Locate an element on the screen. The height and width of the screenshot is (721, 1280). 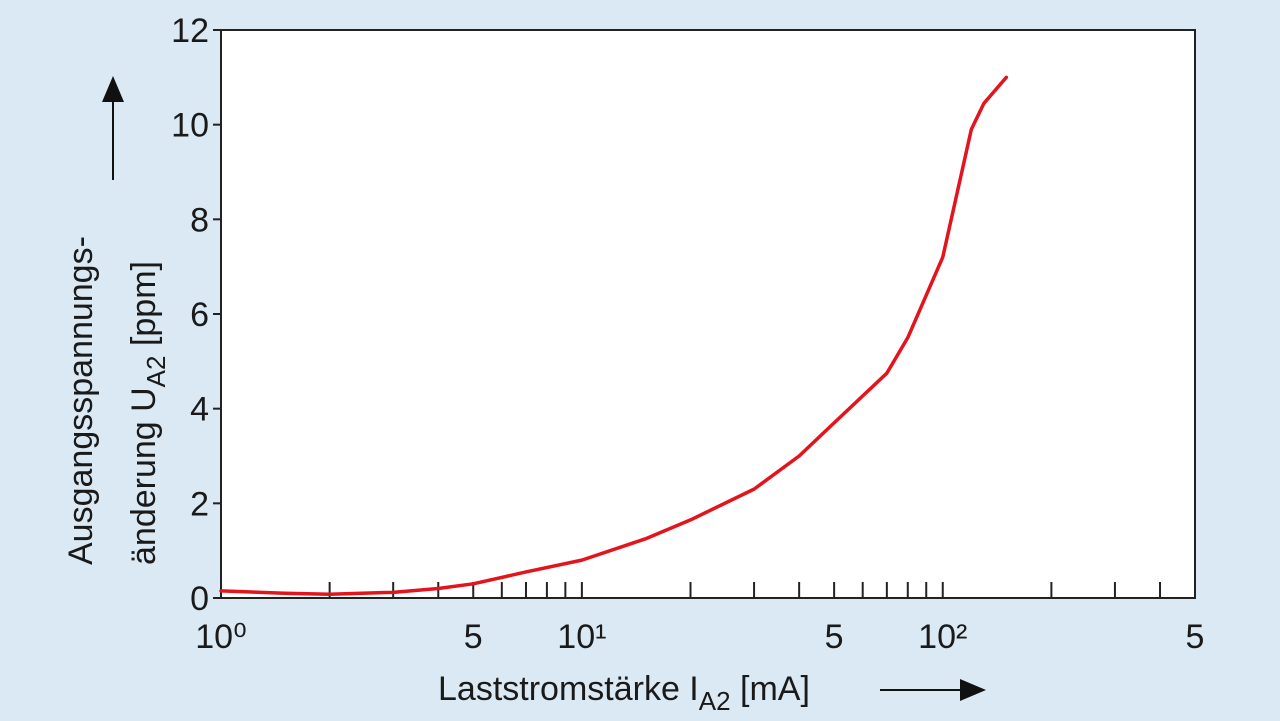
y-tick-label: 10 is located at coordinates (190, 126).